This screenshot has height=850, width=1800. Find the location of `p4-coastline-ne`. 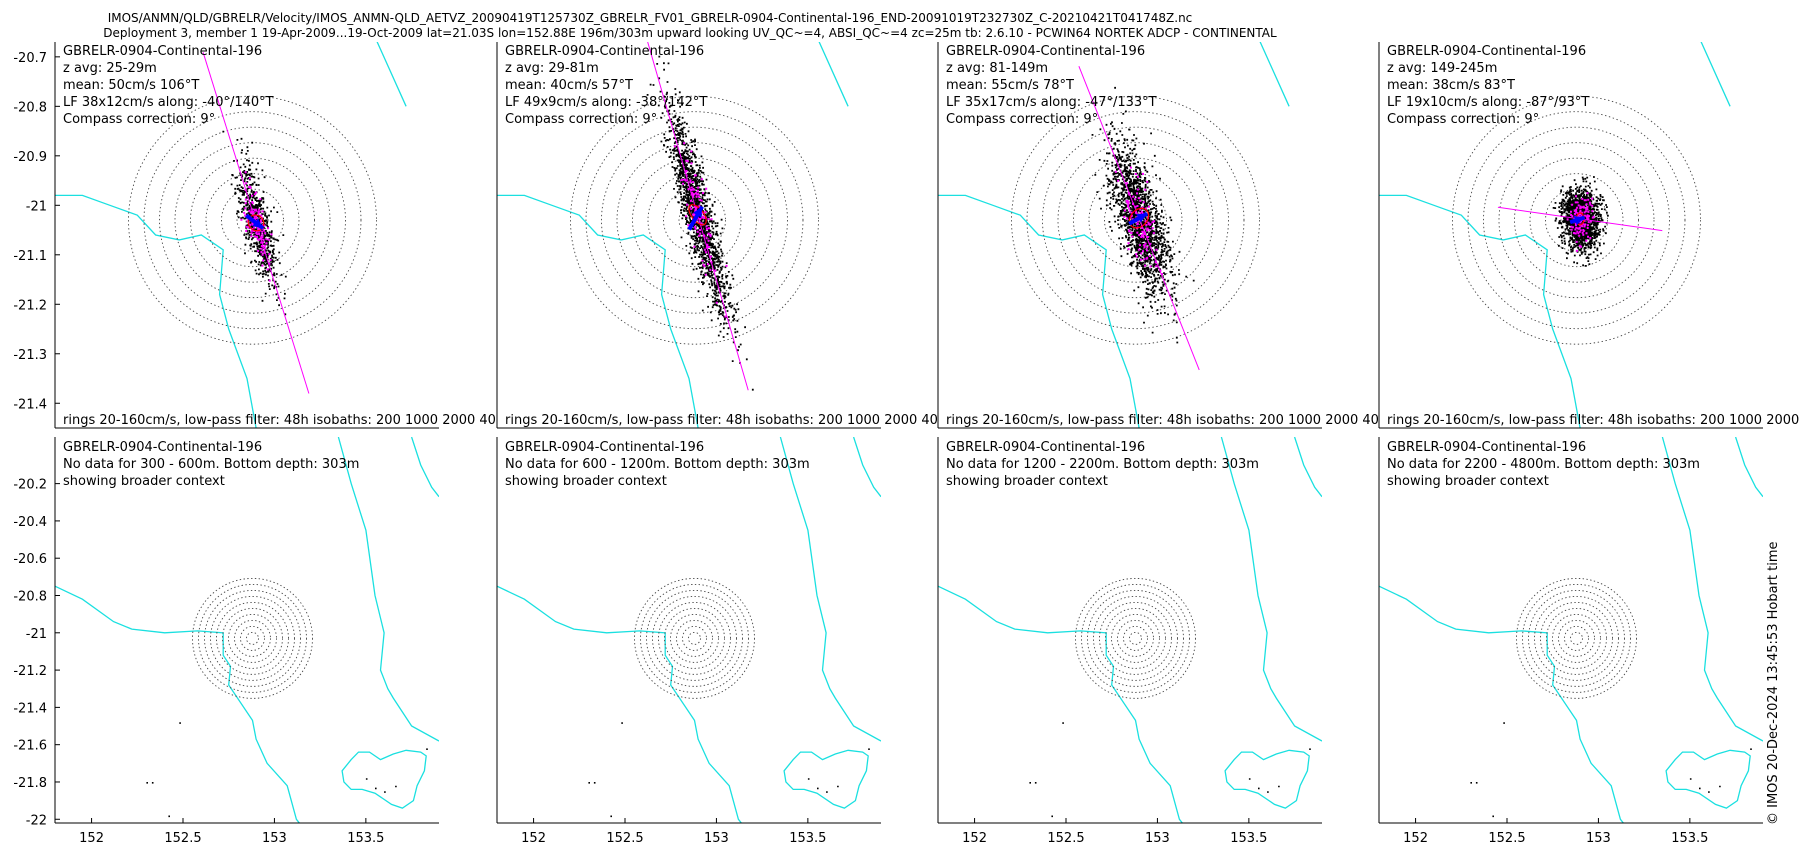

p4-coastline-ne is located at coordinates (1715, 74).